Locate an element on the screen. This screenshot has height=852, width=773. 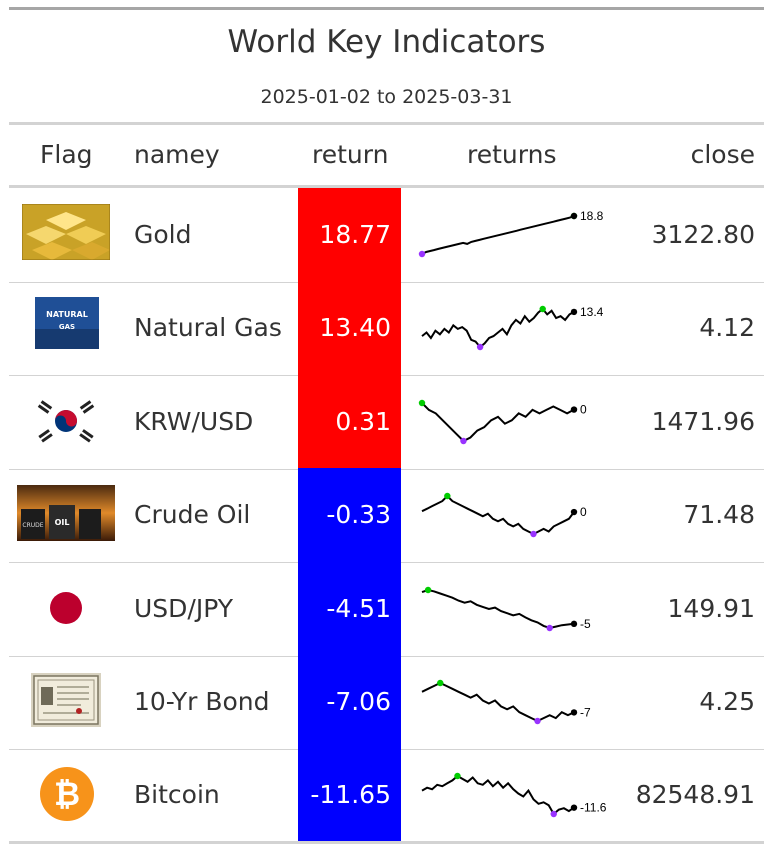
table-row: KRW/USD 0.31 0 1471.96 is located at coordinates (386, 422).